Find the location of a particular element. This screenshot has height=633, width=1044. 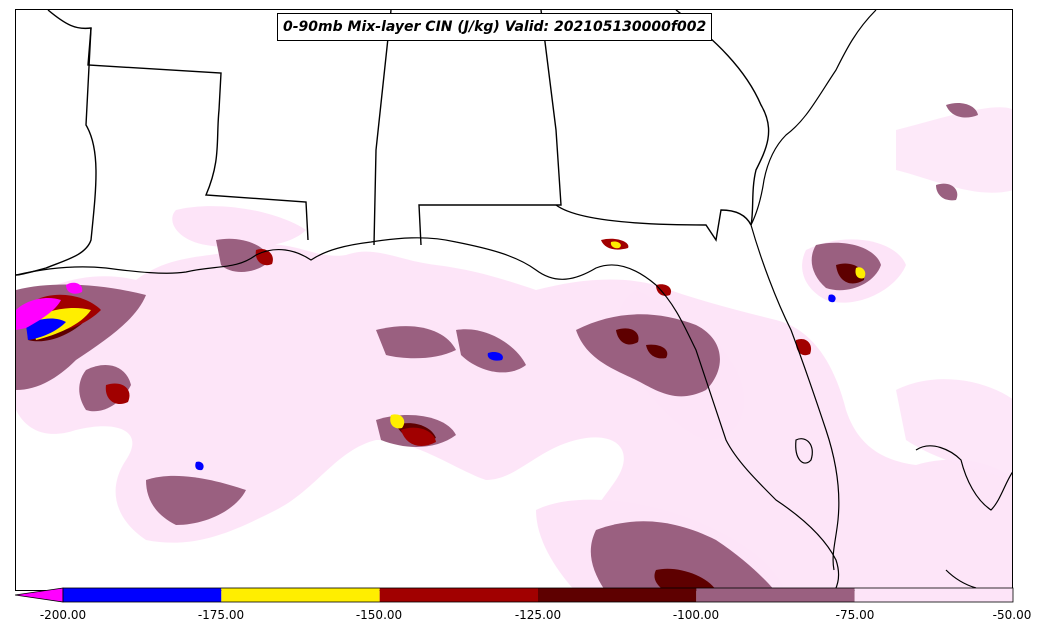

colorbar-tick-label: -50.00 is located at coordinates (1012, 615).